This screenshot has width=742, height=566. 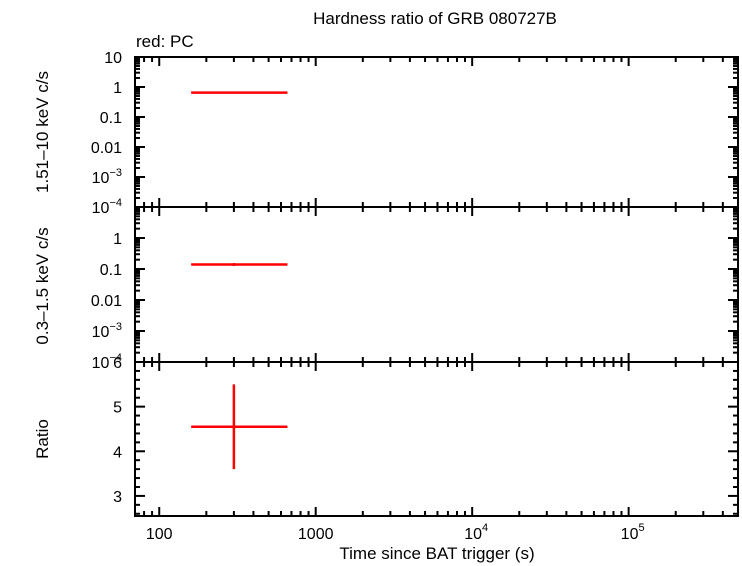 What do you see at coordinates (113, 58) in the screenshot?
I see `y-tick-label: 10` at bounding box center [113, 58].